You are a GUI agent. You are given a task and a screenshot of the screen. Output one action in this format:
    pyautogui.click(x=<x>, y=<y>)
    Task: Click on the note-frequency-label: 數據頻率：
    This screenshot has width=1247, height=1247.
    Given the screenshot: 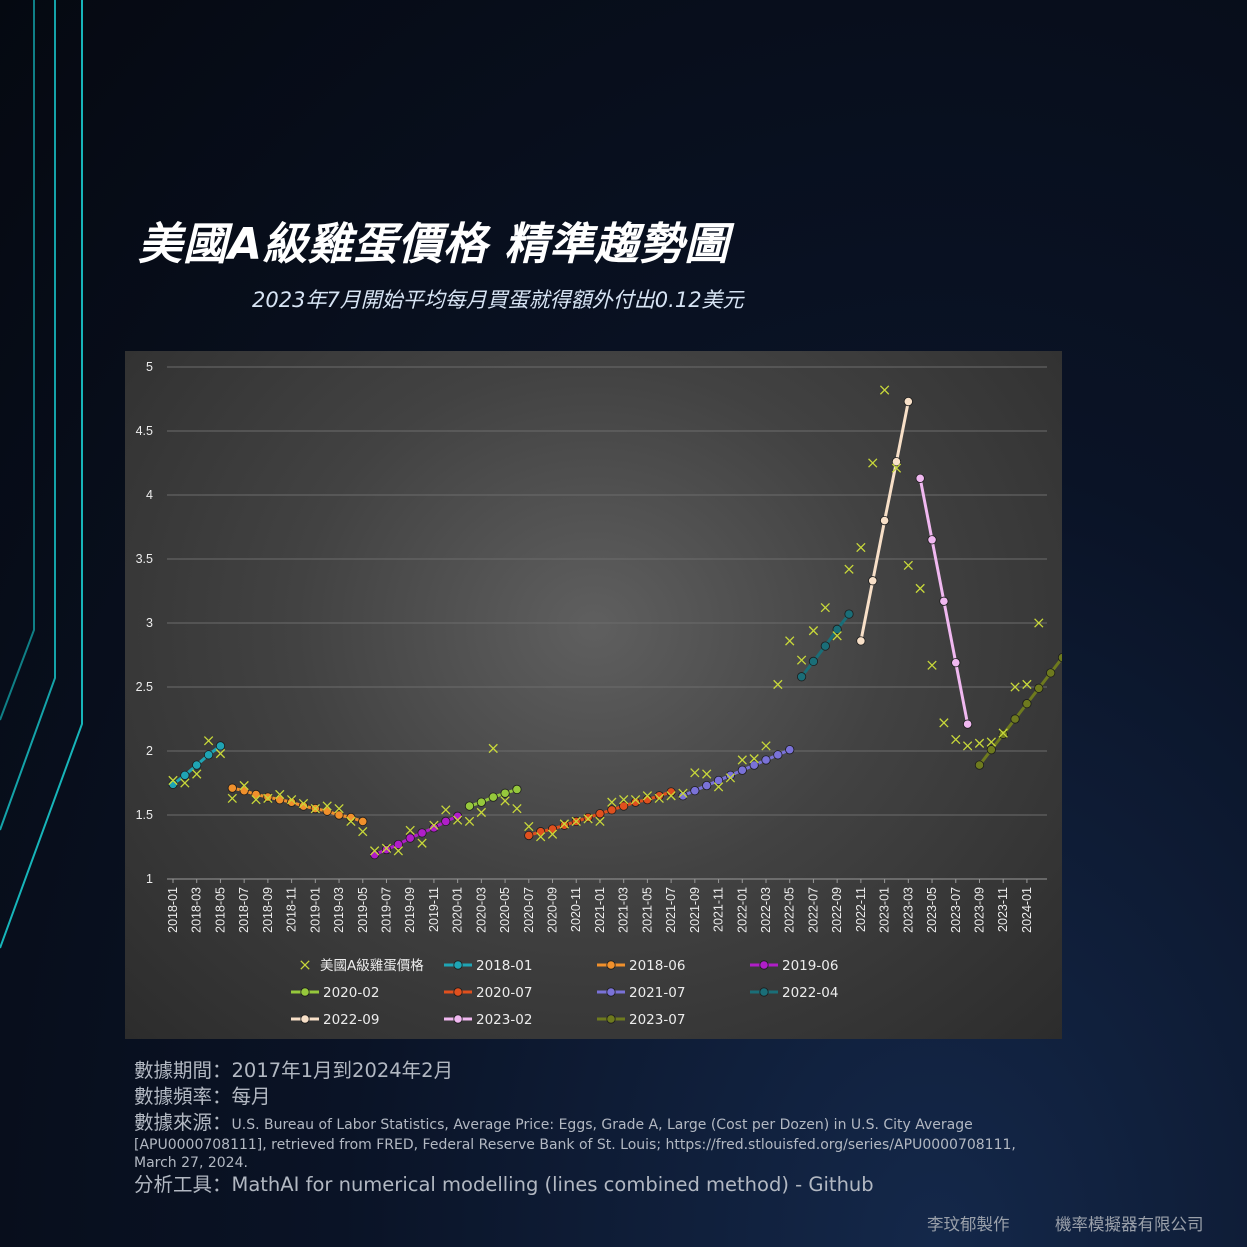 What is the action you would take?
    pyautogui.click(x=183, y=1096)
    